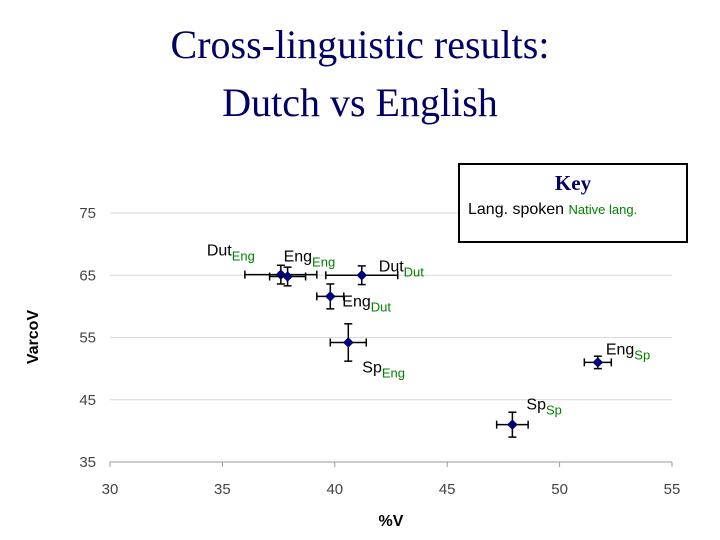 This screenshot has width=720, height=540. What do you see at coordinates (87, 338) in the screenshot?
I see `y-tick-label: 55` at bounding box center [87, 338].